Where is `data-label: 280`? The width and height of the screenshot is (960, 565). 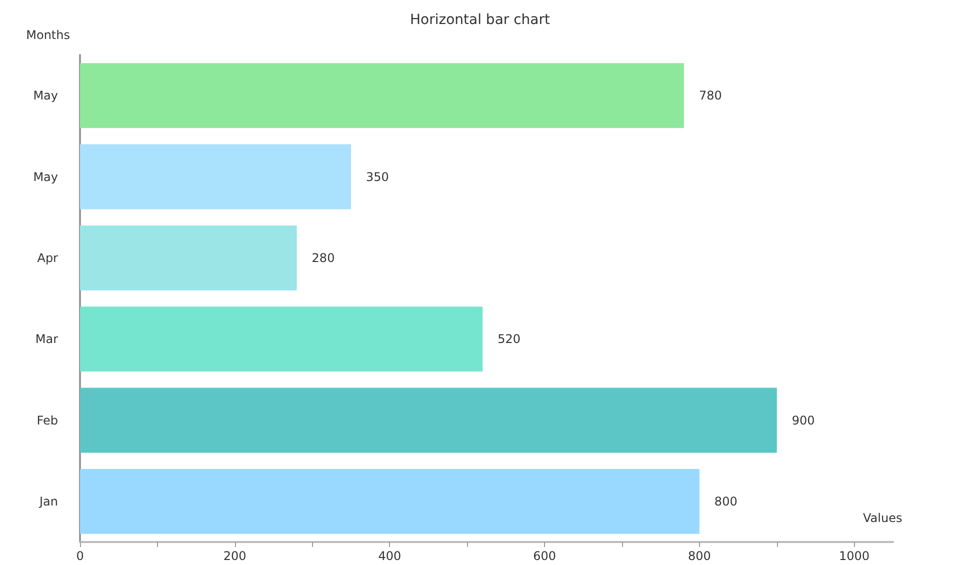 data-label: 280 is located at coordinates (323, 257).